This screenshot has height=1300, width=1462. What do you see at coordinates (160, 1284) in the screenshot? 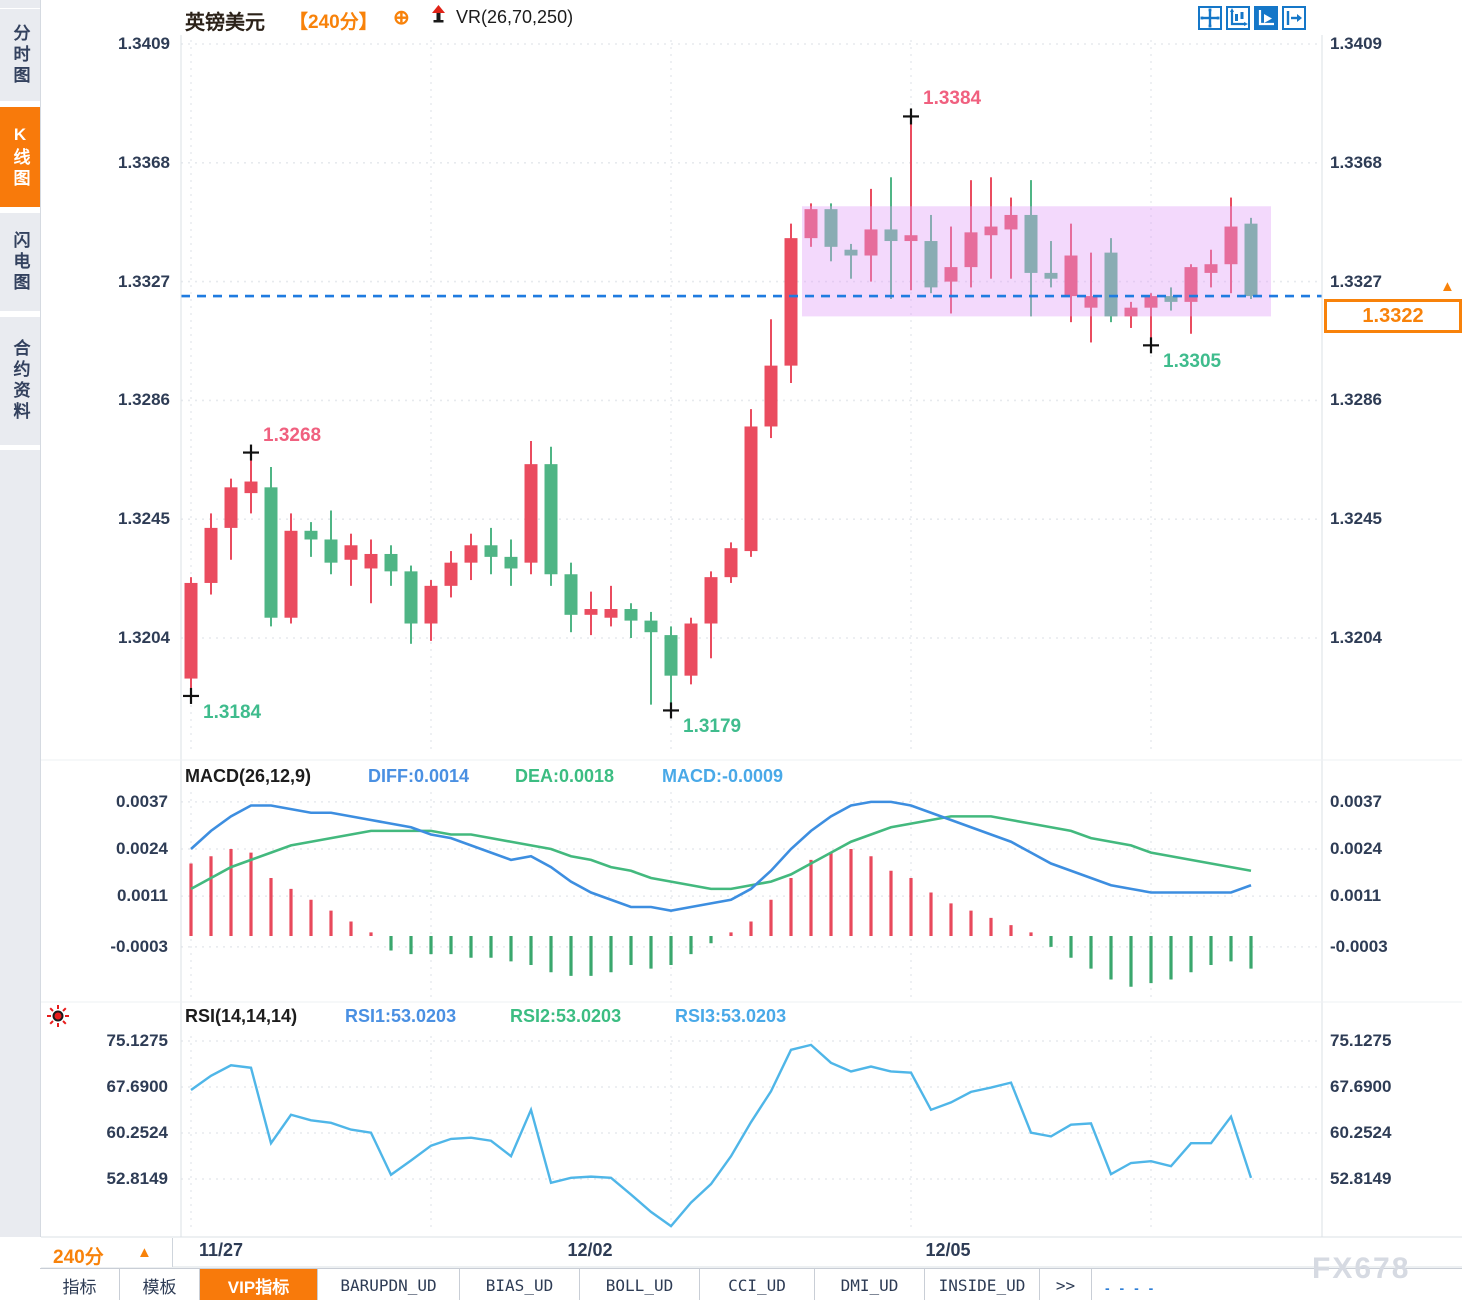
I see `bottom-tab-2: 模板` at bounding box center [160, 1284].